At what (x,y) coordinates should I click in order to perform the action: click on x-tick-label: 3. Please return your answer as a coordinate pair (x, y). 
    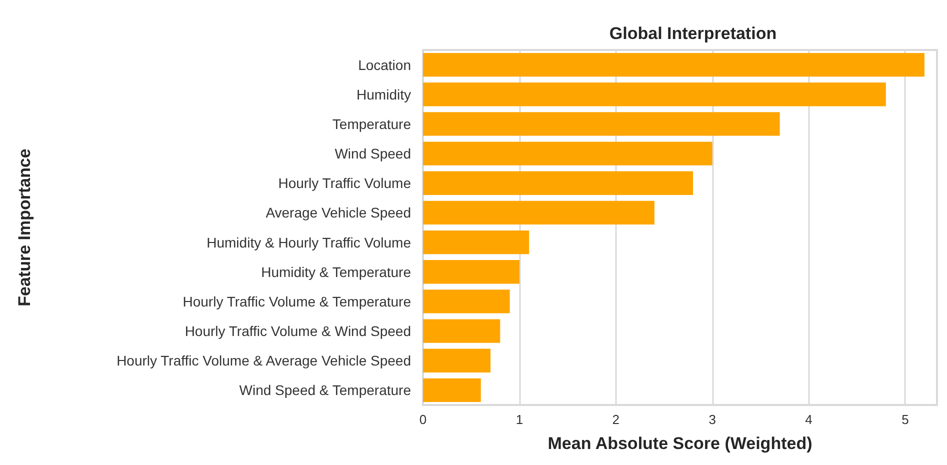
    Looking at the image, I should click on (712, 419).